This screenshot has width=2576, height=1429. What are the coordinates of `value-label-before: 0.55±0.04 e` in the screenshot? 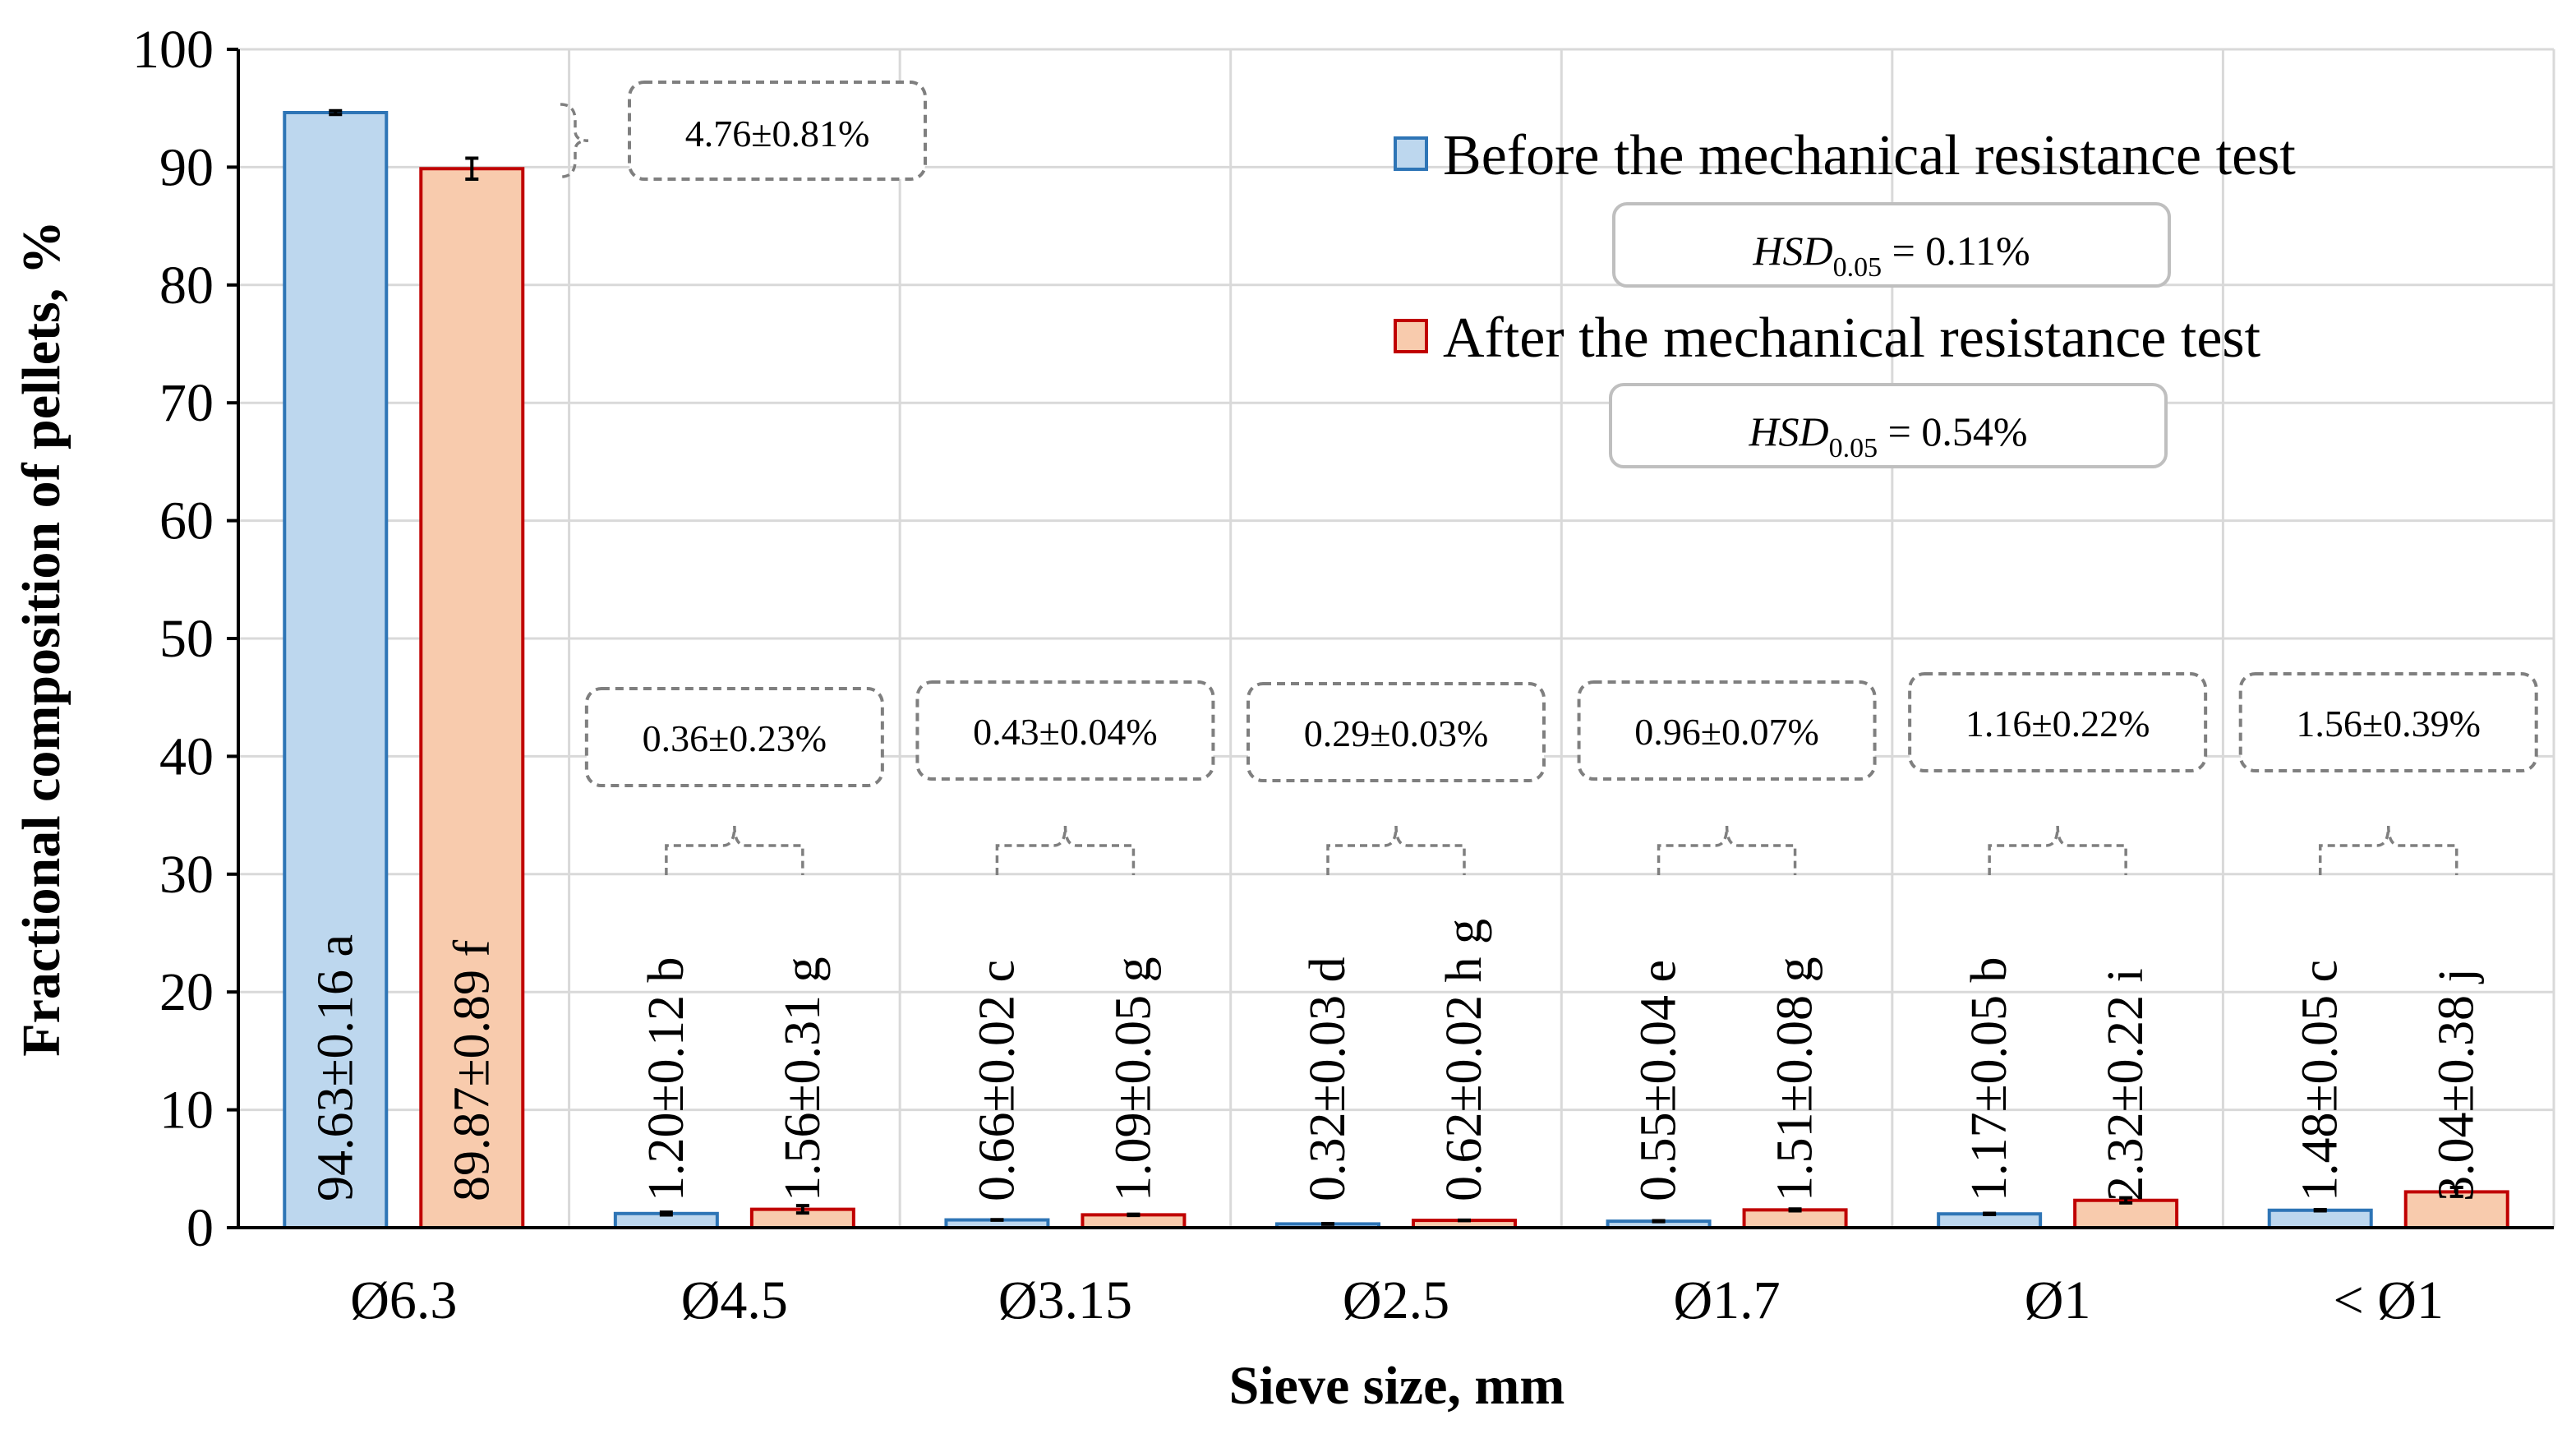 It's located at (1659, 1080).